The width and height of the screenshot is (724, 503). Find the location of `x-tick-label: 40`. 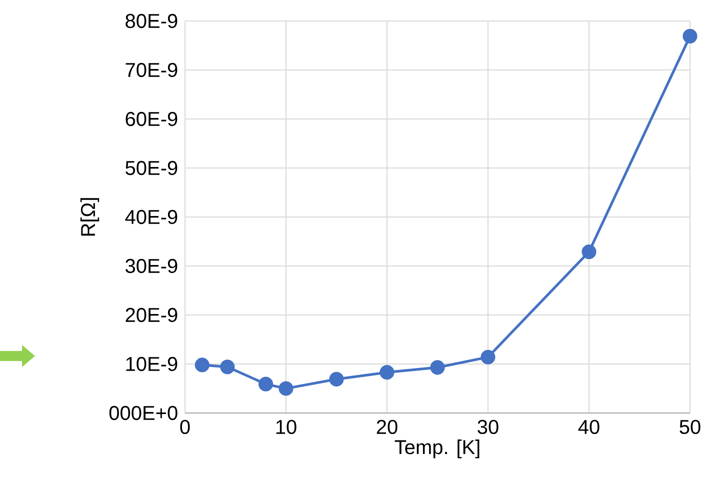

x-tick-label: 40 is located at coordinates (589, 427).